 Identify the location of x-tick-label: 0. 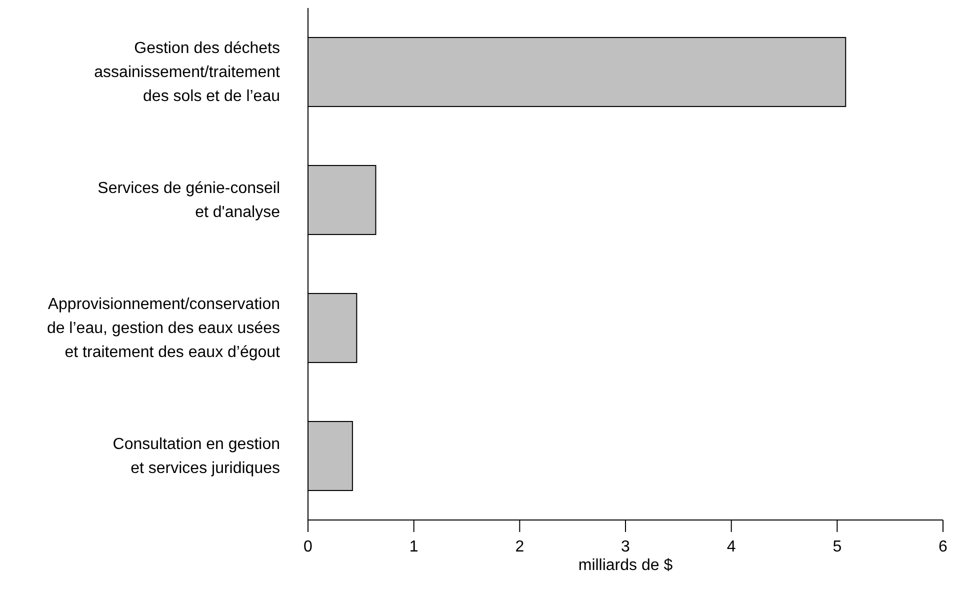
(308, 547).